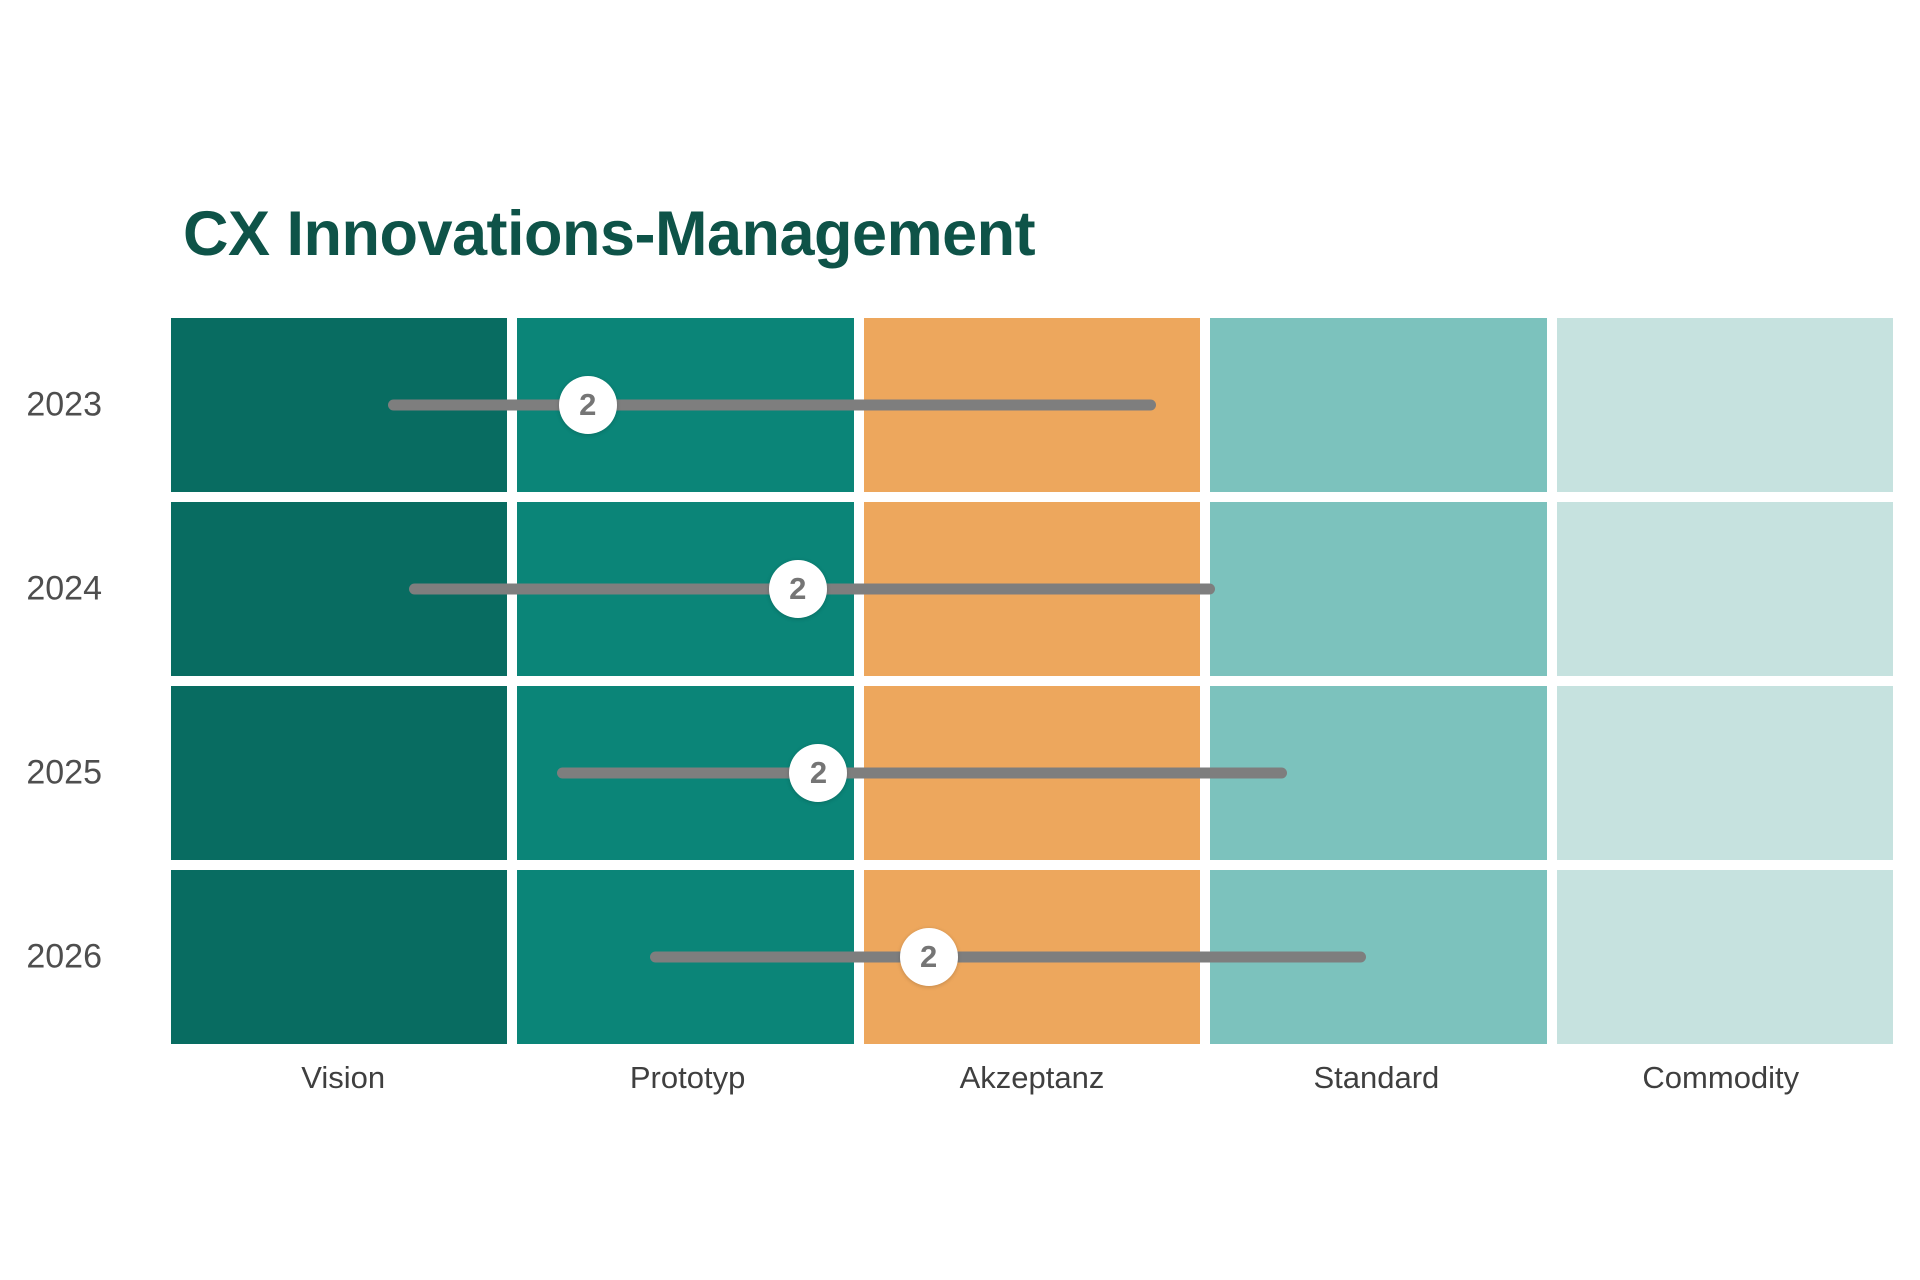 The width and height of the screenshot is (1920, 1280). I want to click on phase-label: Commodity, so click(1721, 1077).